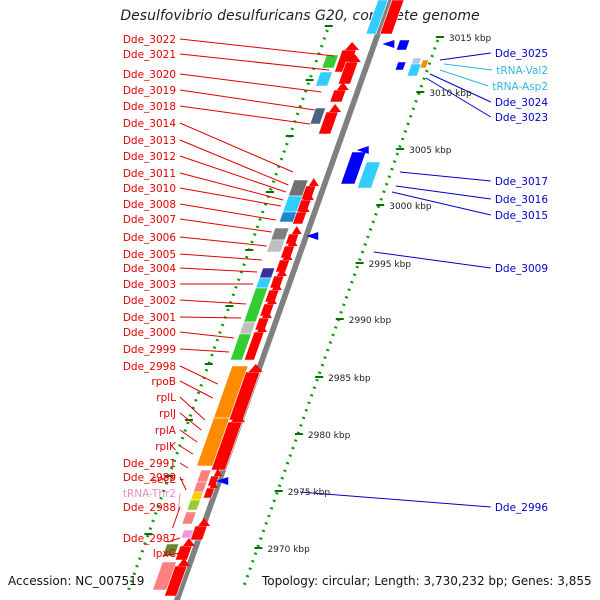  Describe the element at coordinates (149, 205) in the screenshot. I see `left-gene-label: Dde_3008` at that location.